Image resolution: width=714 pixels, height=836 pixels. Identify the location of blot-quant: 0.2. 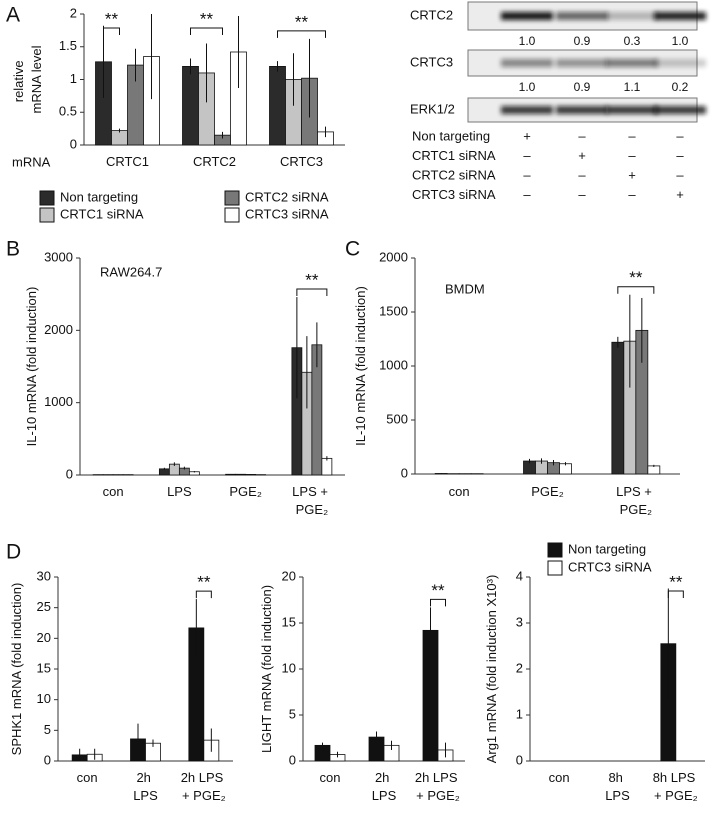
(680, 87).